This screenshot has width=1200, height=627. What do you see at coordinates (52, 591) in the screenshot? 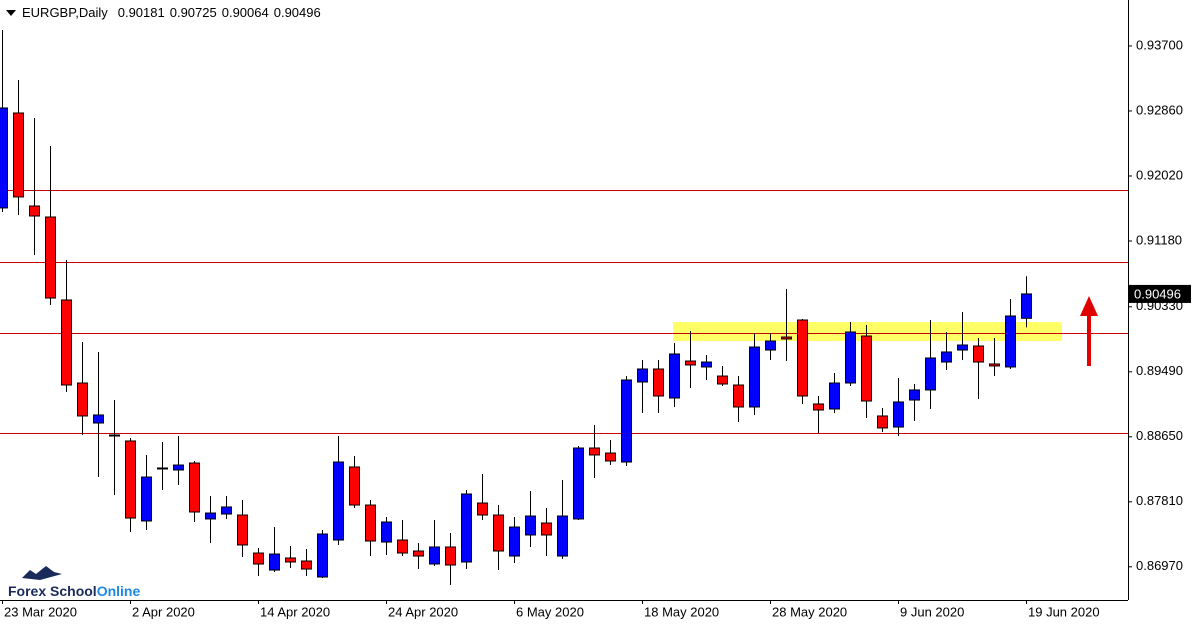
I see `brand-name: Forex School` at bounding box center [52, 591].